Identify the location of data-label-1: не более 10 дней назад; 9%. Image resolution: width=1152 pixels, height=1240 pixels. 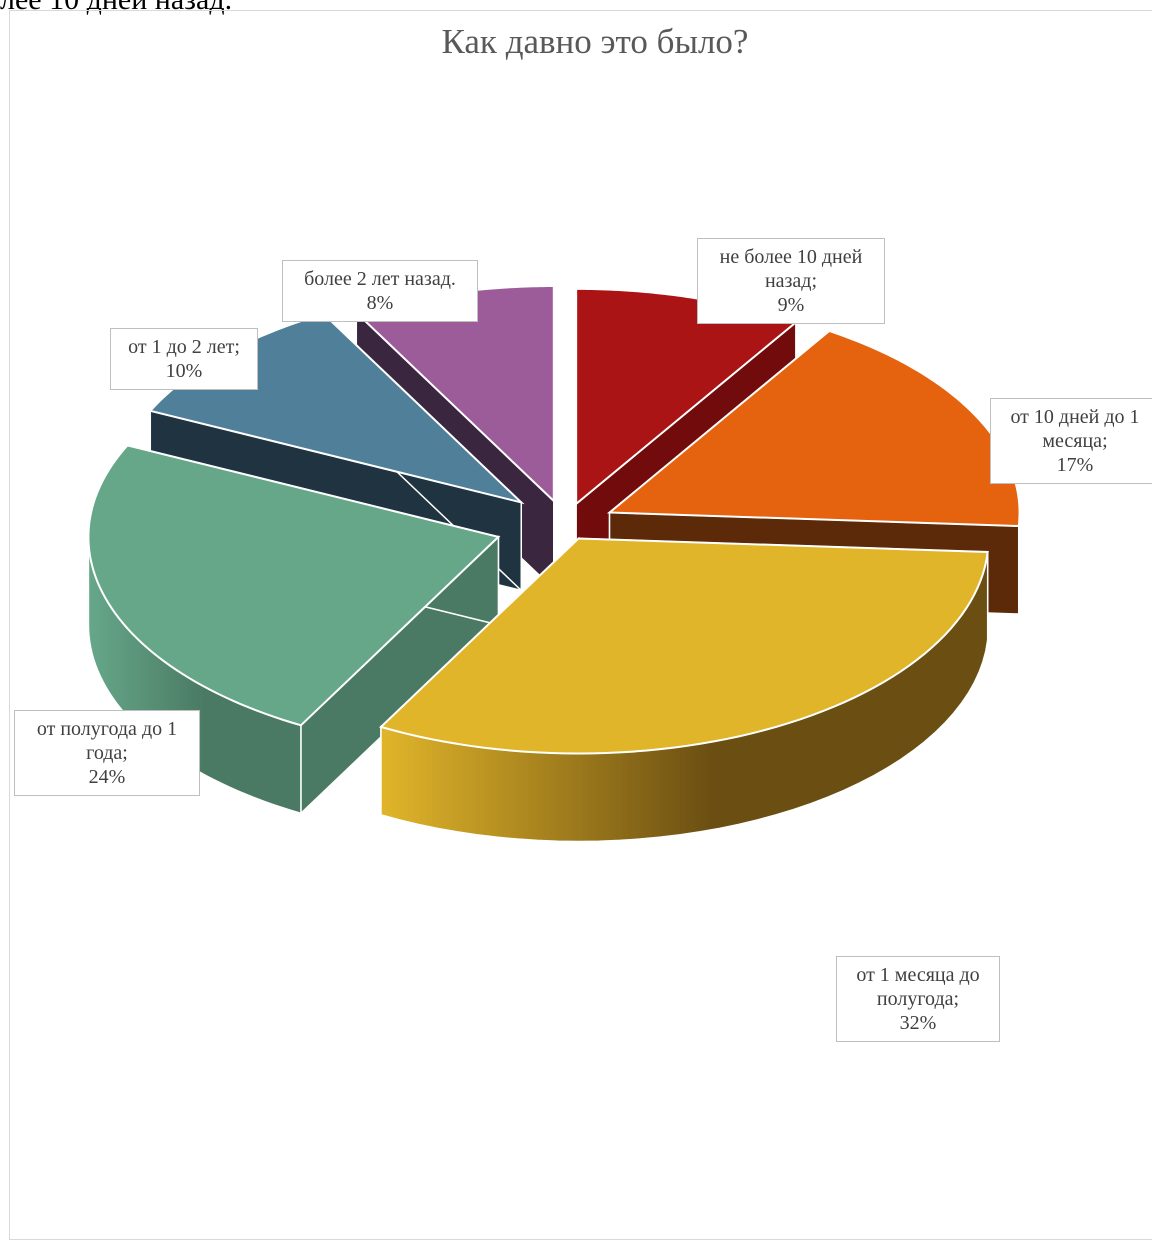
(791, 281).